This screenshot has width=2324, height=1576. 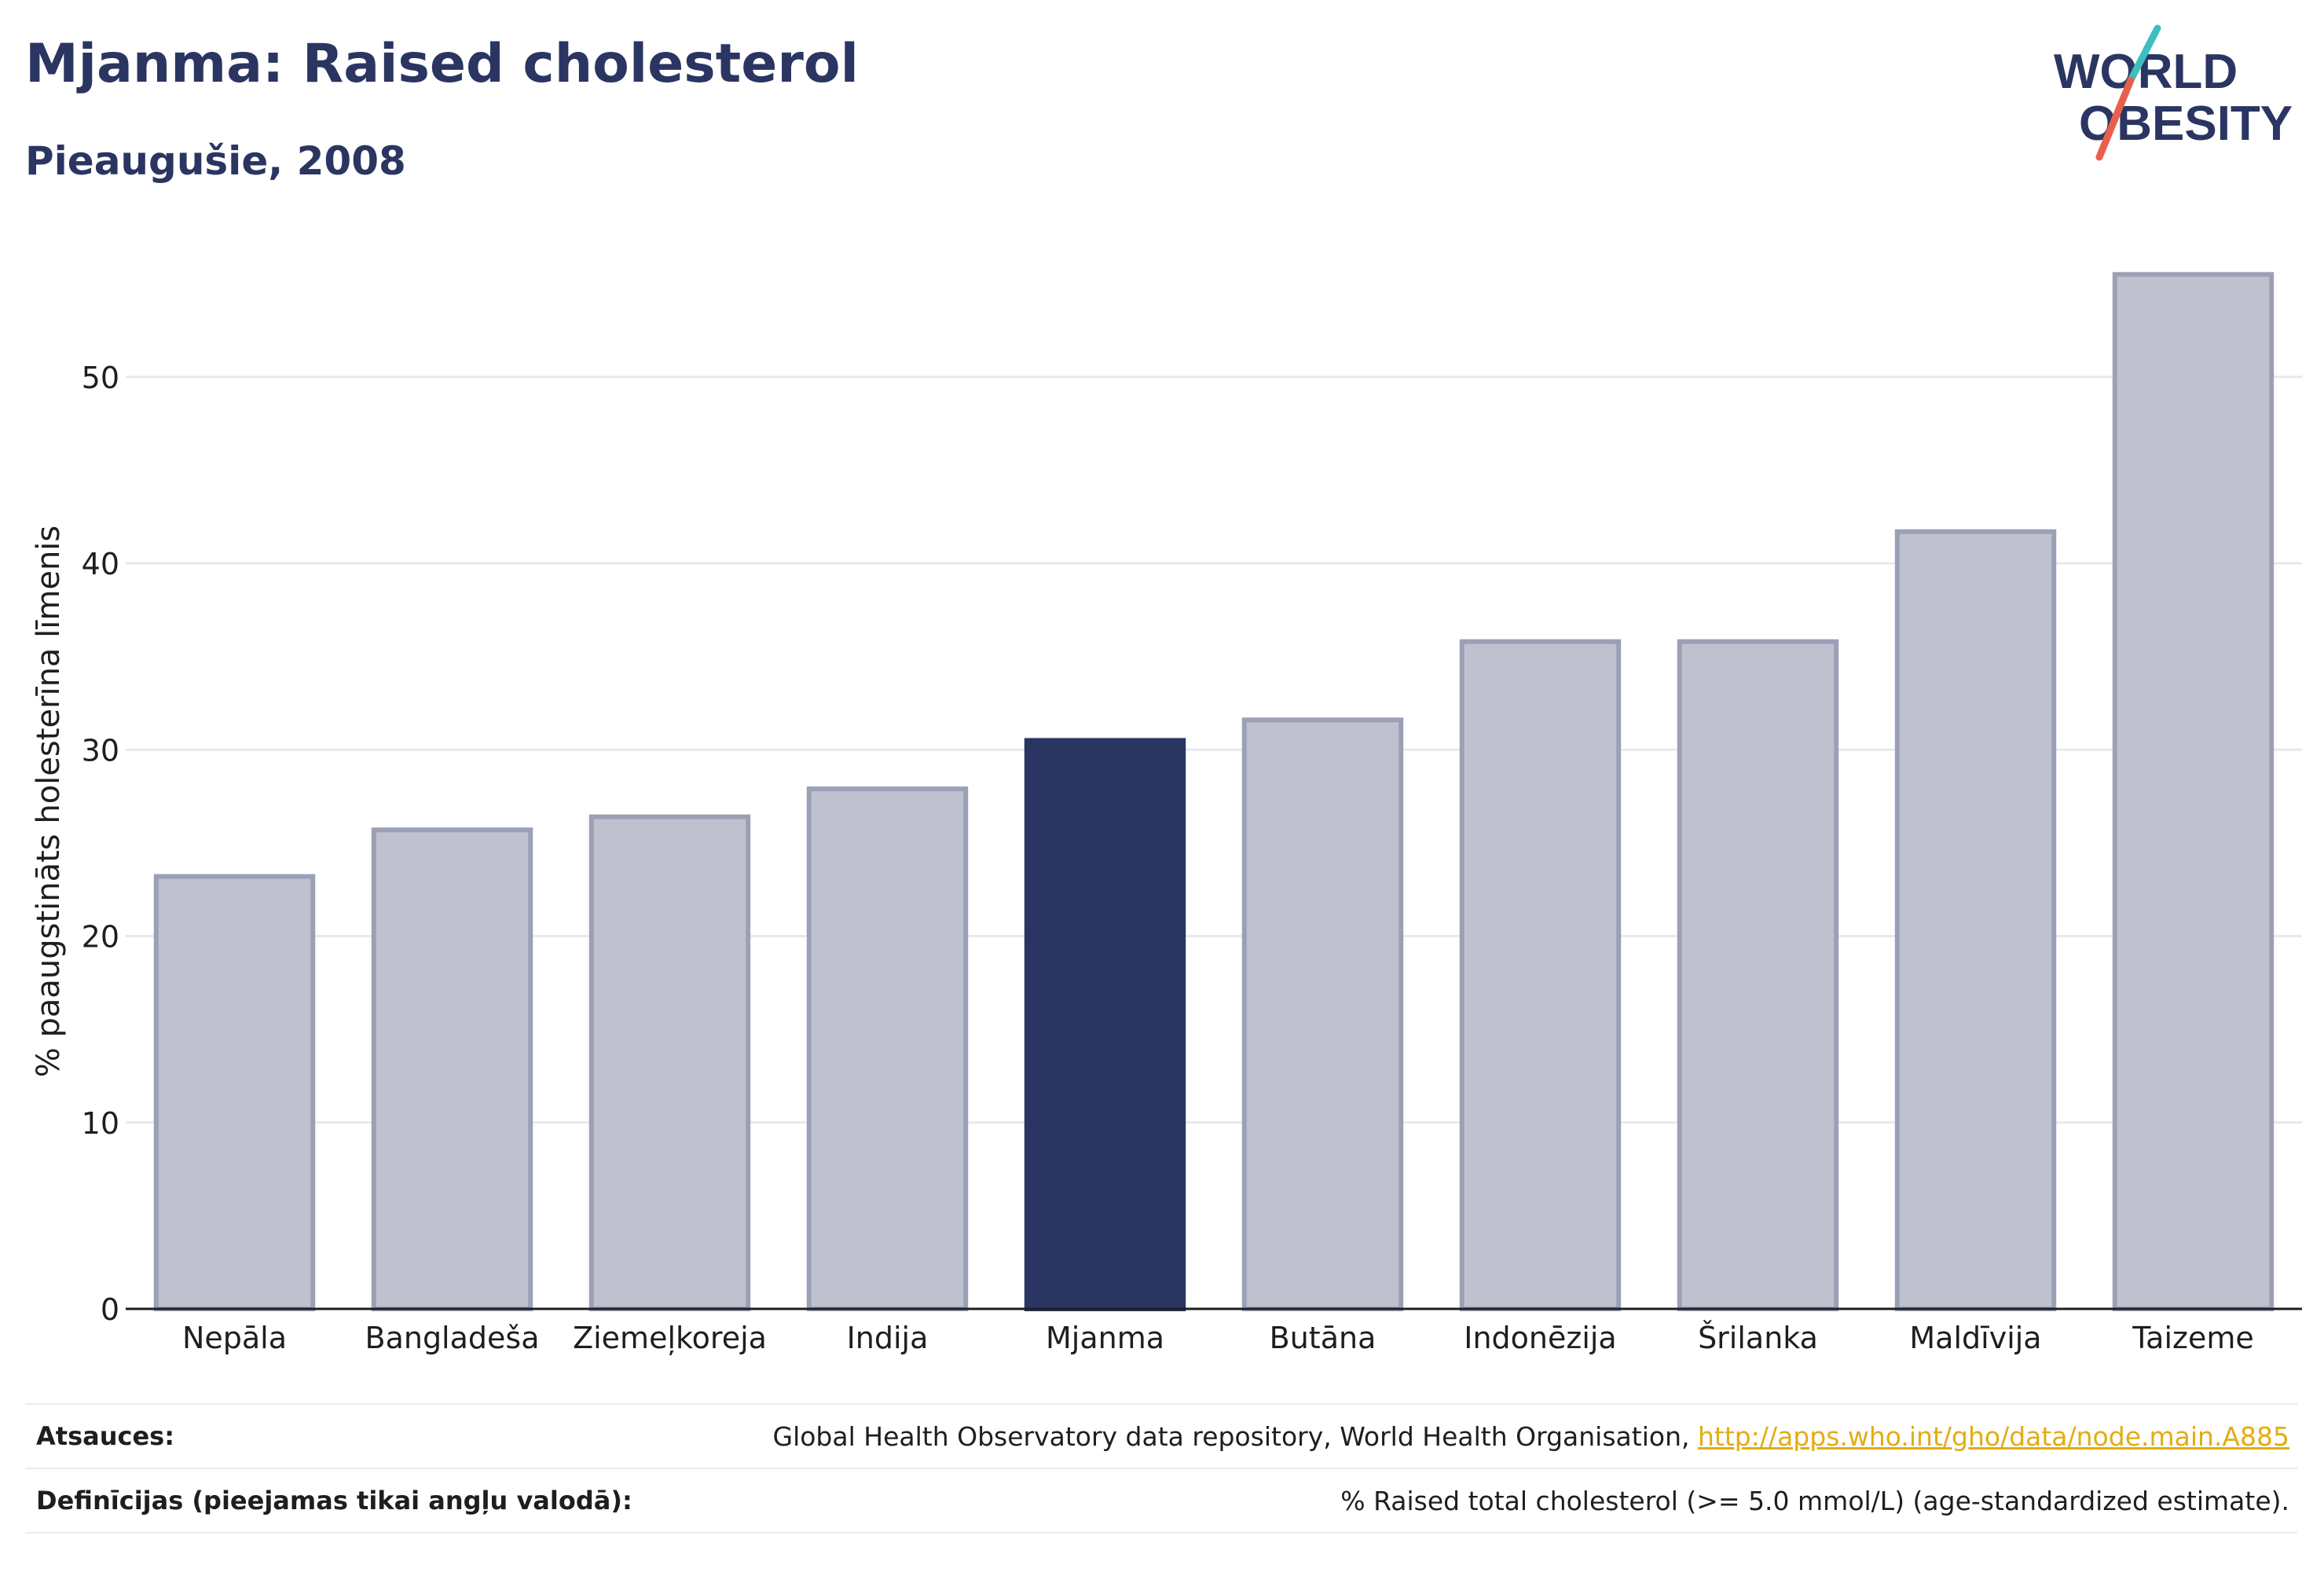 What do you see at coordinates (100, 750) in the screenshot?
I see `y-tick-label: 30` at bounding box center [100, 750].